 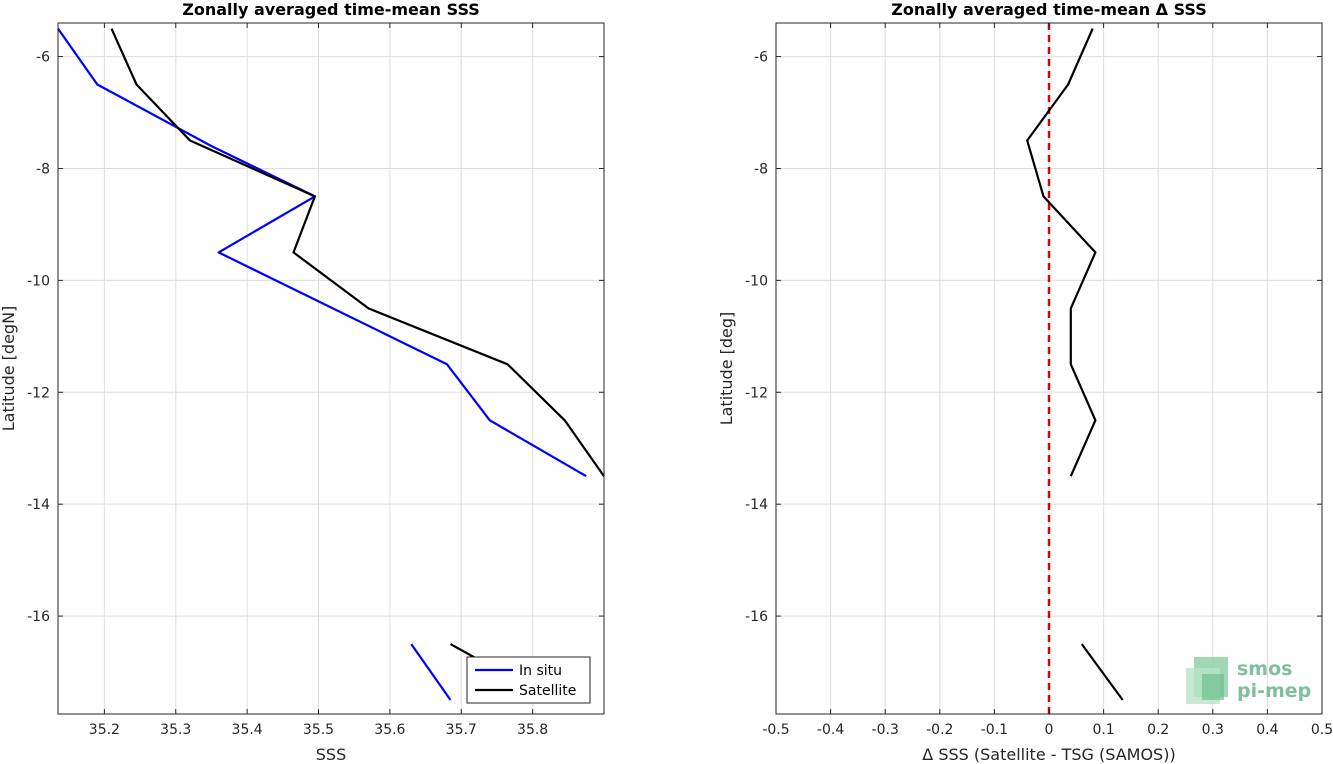 I want to click on logo-line-2: pi-mep, so click(x=1274, y=691).